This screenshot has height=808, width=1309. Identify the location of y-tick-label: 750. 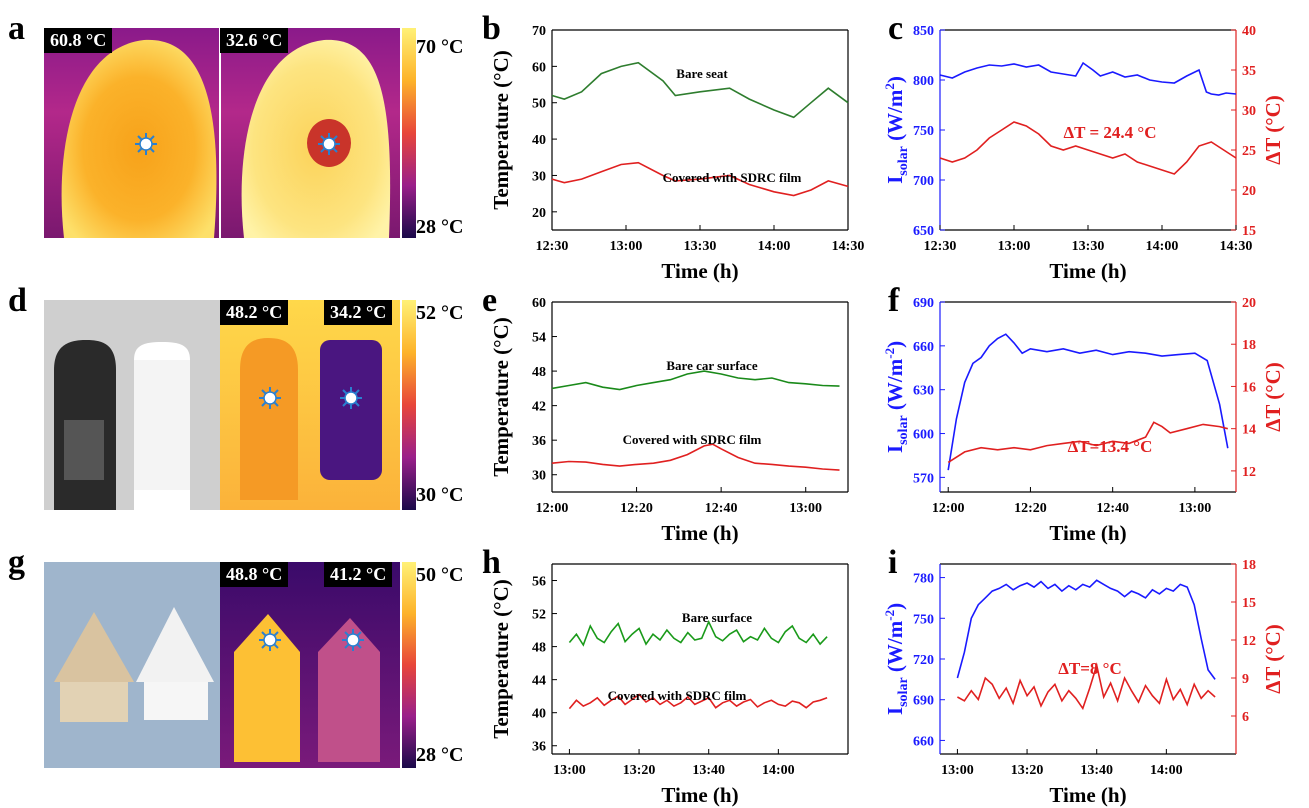
(923, 619).